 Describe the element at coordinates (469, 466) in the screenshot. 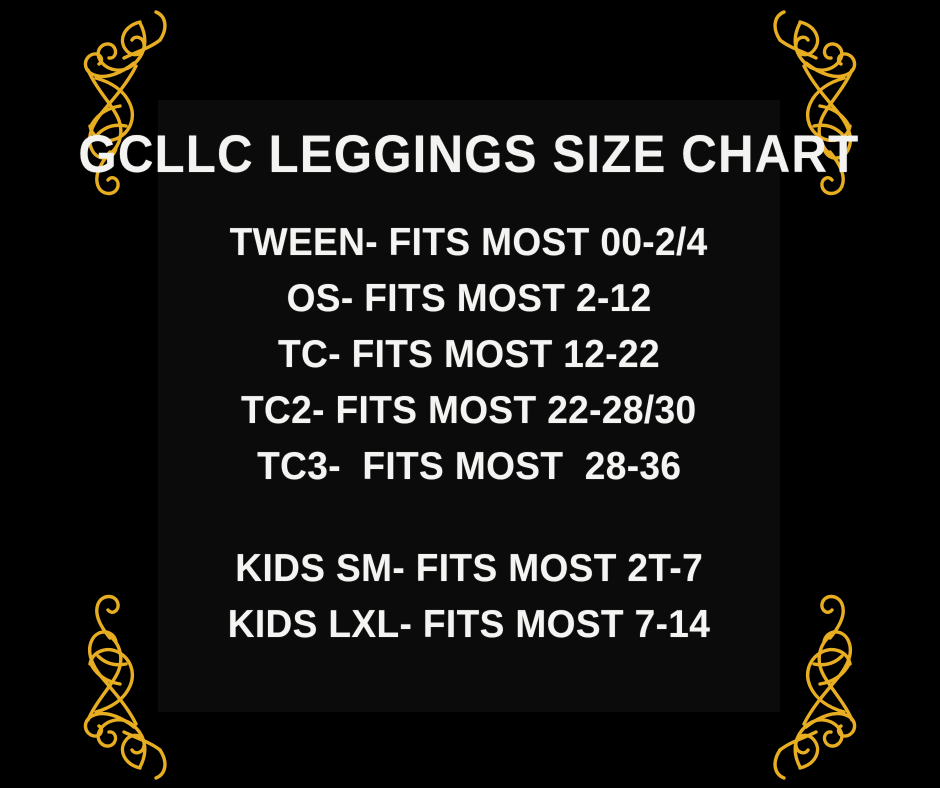

I see `list-item: TC3- FITS MOST 28-36` at that location.